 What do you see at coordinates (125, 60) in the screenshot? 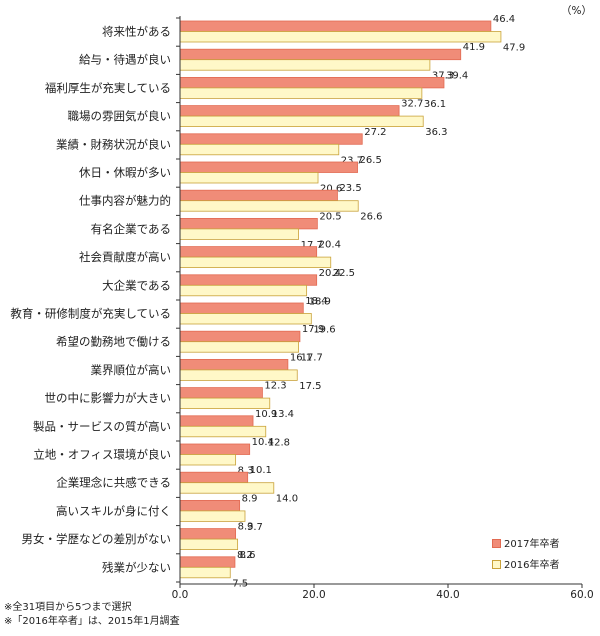
I see `category-label: 給与・待遇が良い` at bounding box center [125, 60].